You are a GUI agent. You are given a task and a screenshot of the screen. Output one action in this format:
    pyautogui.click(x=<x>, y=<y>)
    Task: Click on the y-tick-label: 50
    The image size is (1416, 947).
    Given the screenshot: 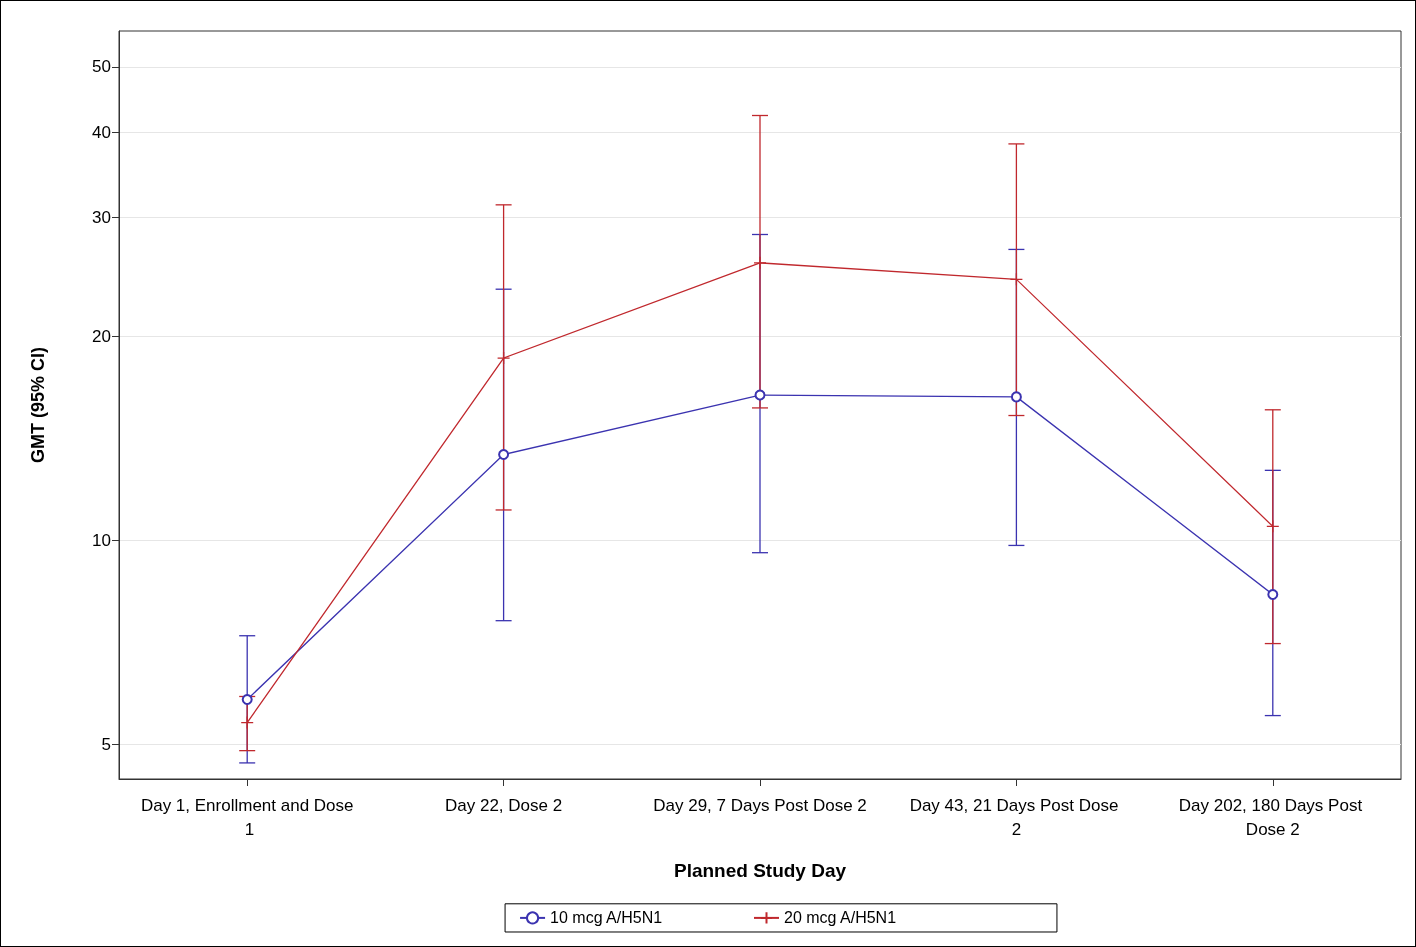 What is the action you would take?
    pyautogui.click(x=101, y=67)
    